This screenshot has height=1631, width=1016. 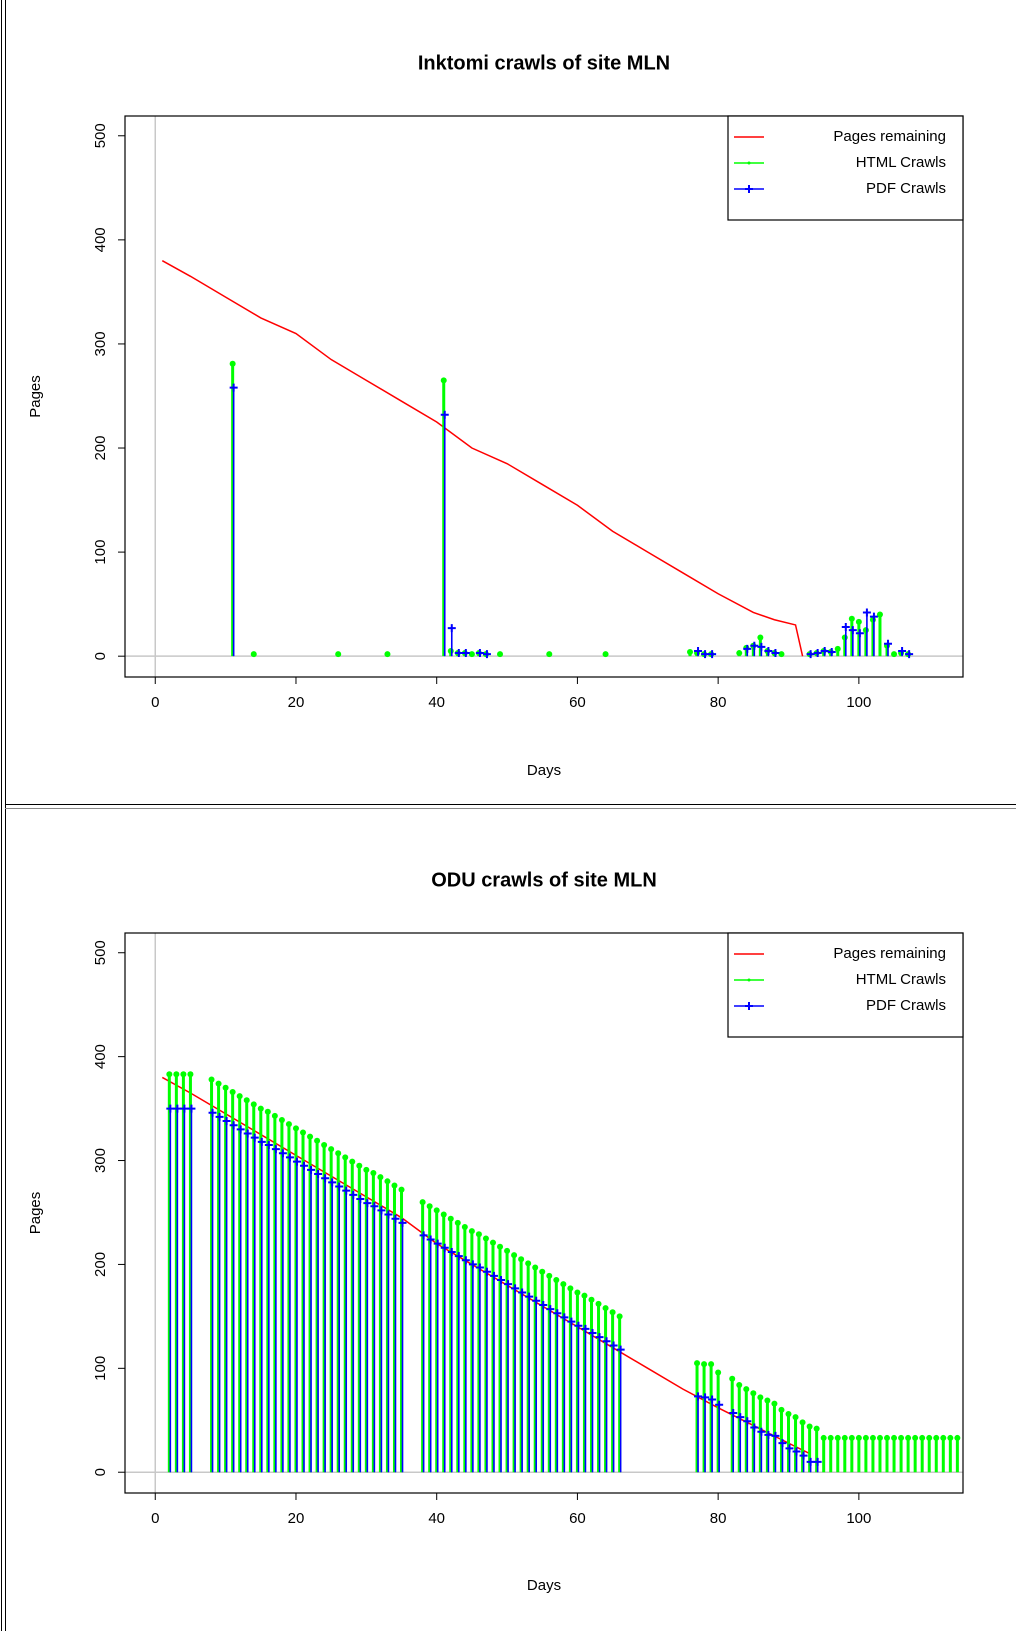 What do you see at coordinates (749, 189) in the screenshot?
I see `legend-marker` at bounding box center [749, 189].